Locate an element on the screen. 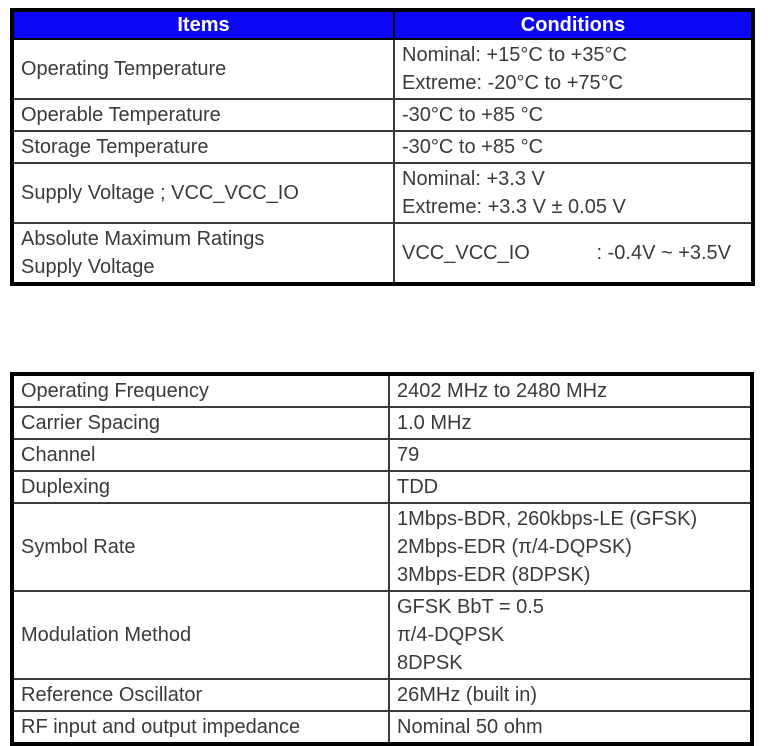  table-row: Reference Oscillator 26MHz (built in) is located at coordinates (382, 695).